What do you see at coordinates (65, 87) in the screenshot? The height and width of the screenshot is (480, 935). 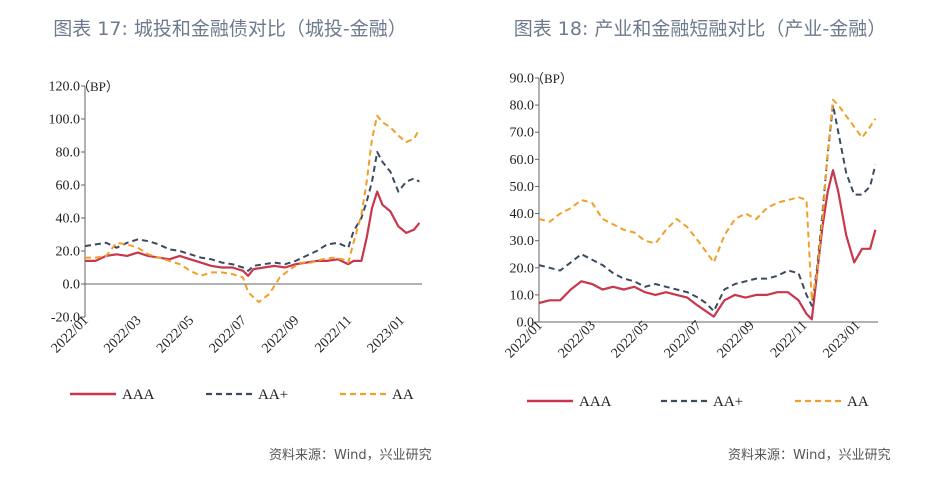 I see `y-tick-label: 120.0` at bounding box center [65, 87].